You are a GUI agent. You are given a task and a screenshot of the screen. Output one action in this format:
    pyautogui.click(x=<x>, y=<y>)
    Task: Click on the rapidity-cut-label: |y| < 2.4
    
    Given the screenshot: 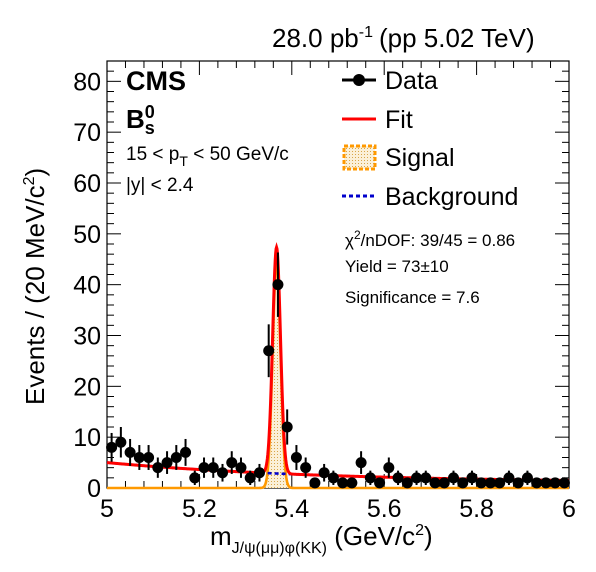 What is the action you would take?
    pyautogui.click(x=160, y=185)
    